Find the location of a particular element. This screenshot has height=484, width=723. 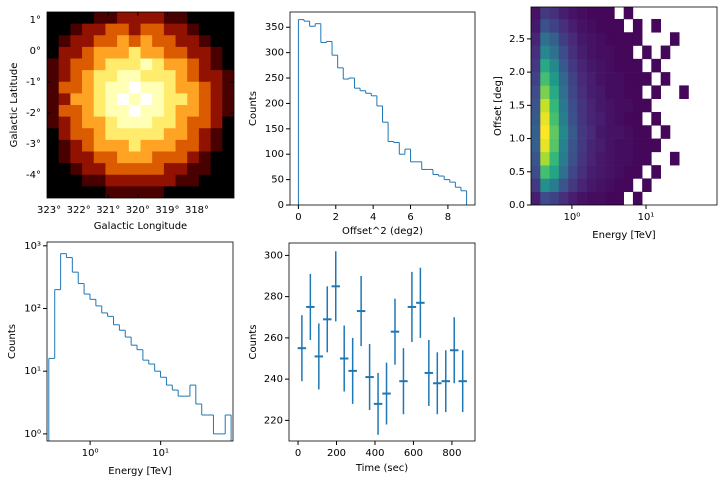

x-axis-label: Energy [TeV] is located at coordinates (623, 235).